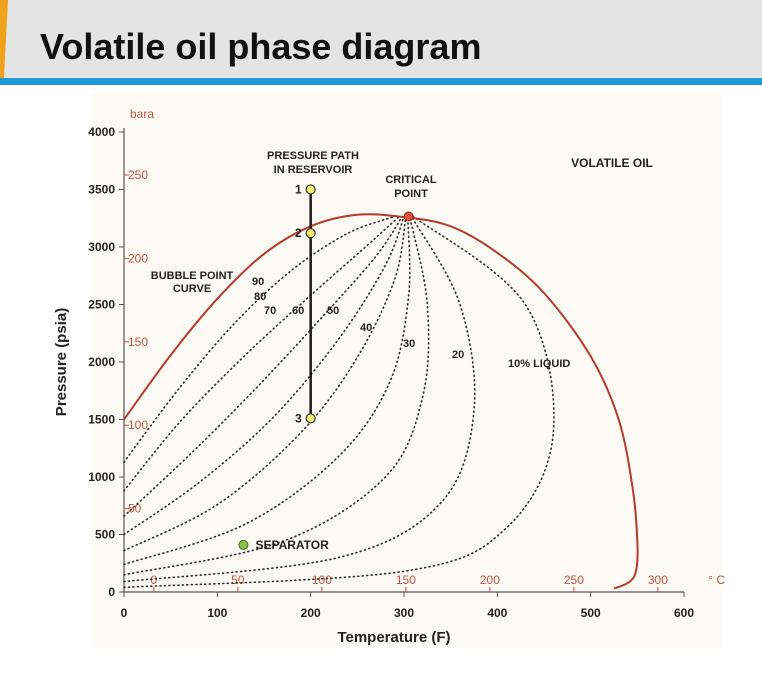  What do you see at coordinates (298, 418) in the screenshot?
I see `pressure-path-point-label: 3` at bounding box center [298, 418].